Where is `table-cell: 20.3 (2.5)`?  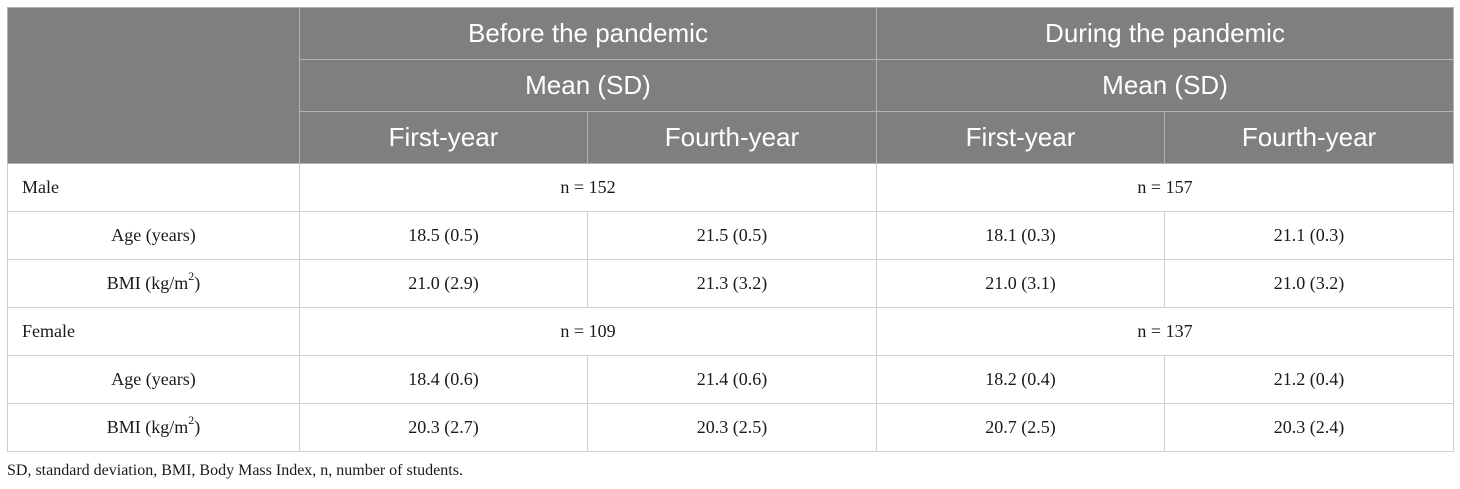 table-cell: 20.3 (2.5) is located at coordinates (732, 427).